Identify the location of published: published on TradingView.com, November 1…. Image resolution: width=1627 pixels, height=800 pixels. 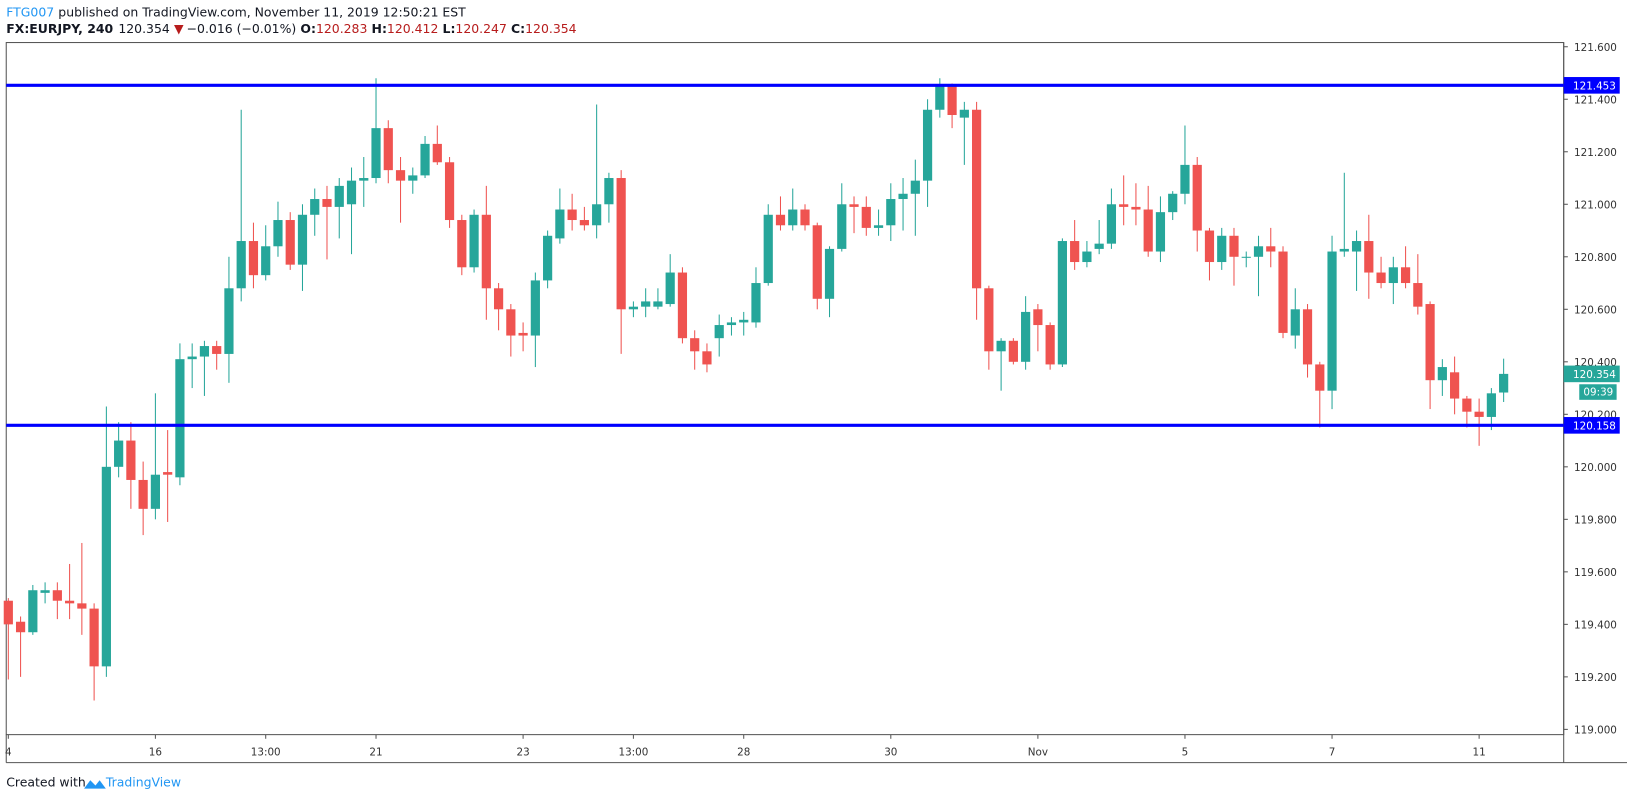
(262, 12).